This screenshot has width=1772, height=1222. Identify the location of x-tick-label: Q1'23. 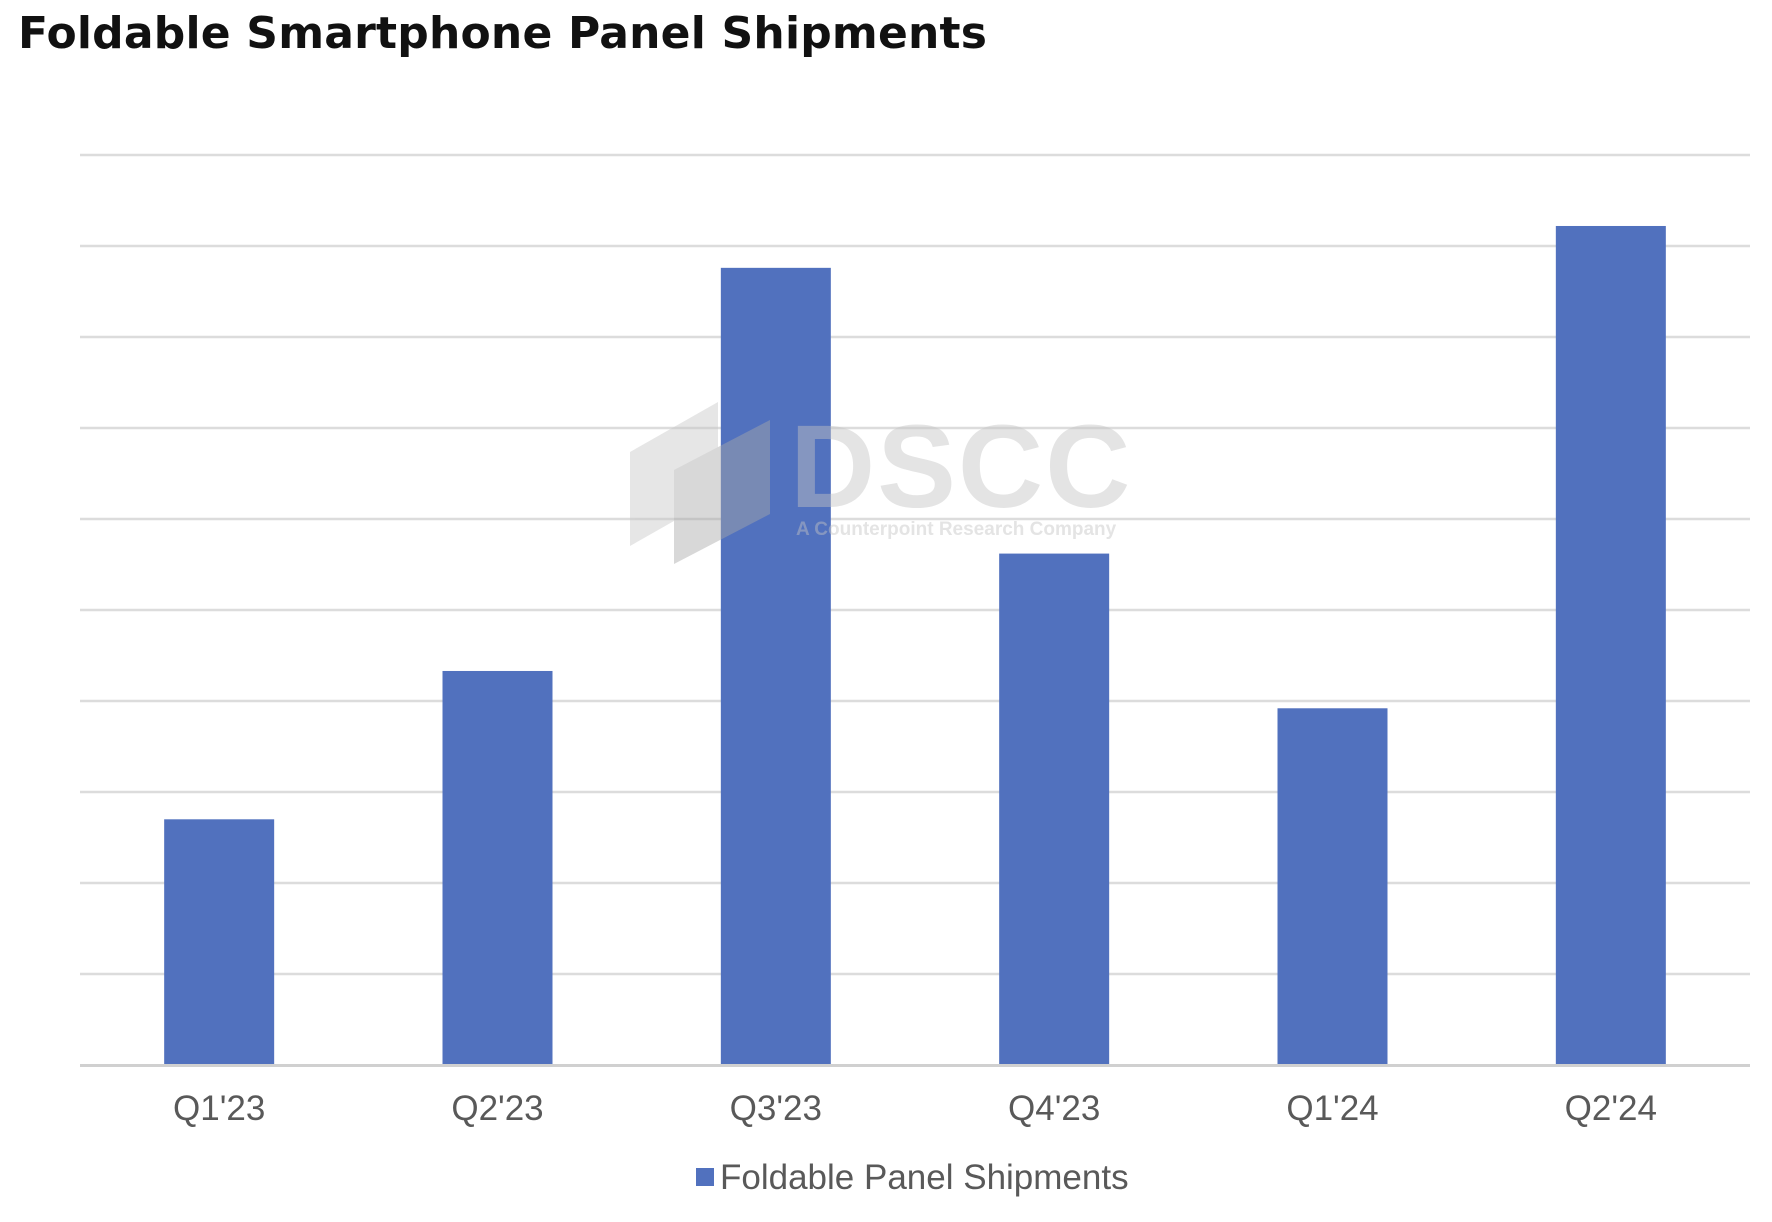
(219, 1108).